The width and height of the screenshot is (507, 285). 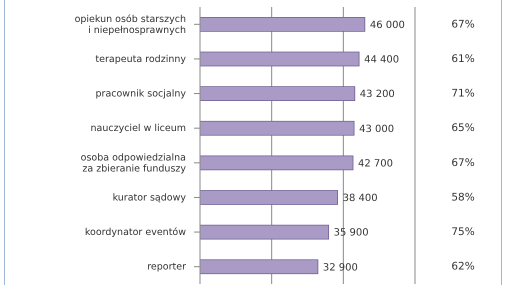 What do you see at coordinates (133, 163) in the screenshot?
I see `y-tick-label: osoba odpowiedzialna za zbieranie funduszy` at bounding box center [133, 163].